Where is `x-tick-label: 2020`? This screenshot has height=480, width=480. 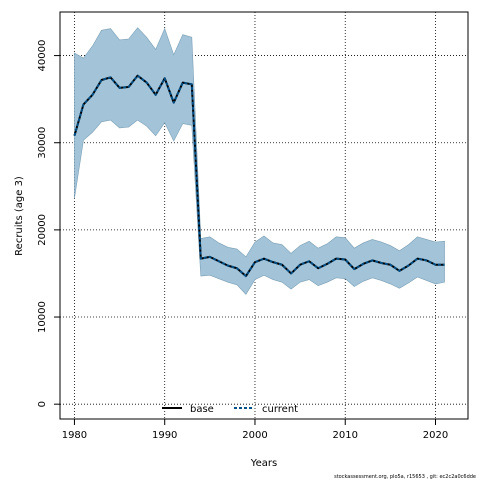 x-tick-label: 2020 is located at coordinates (435, 435).